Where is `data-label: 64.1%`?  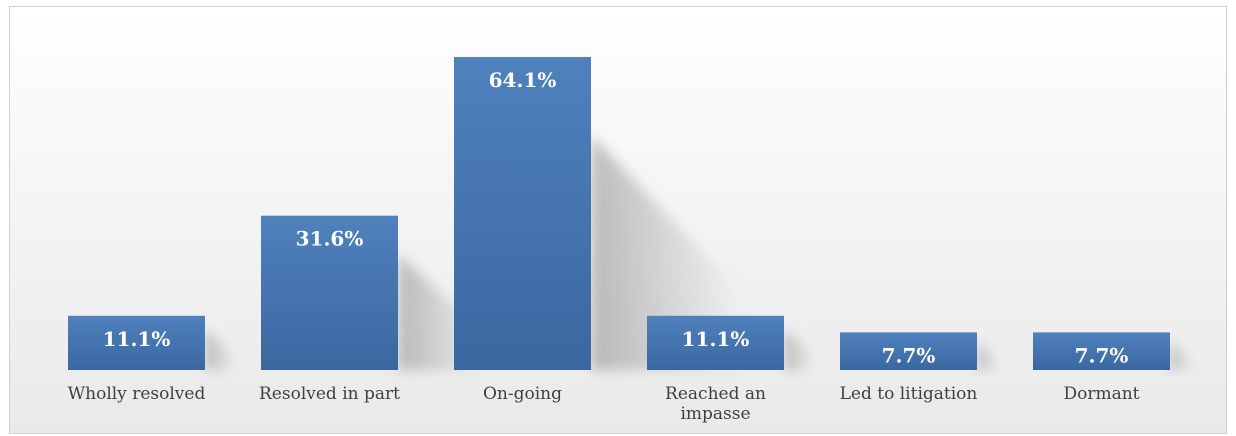
data-label: 64.1% is located at coordinates (523, 80).